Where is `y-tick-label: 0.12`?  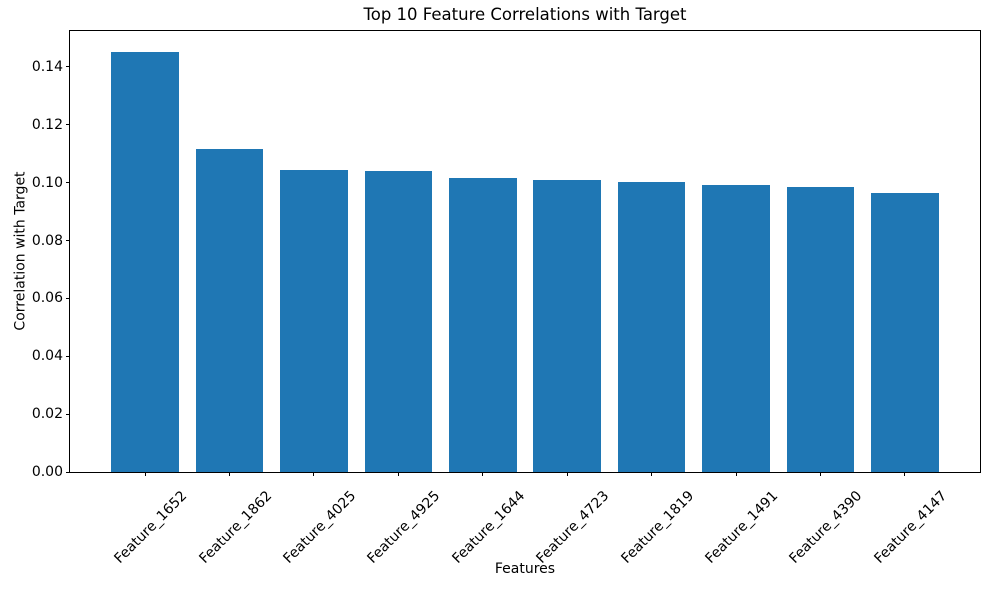
y-tick-label: 0.12 is located at coordinates (47, 124).